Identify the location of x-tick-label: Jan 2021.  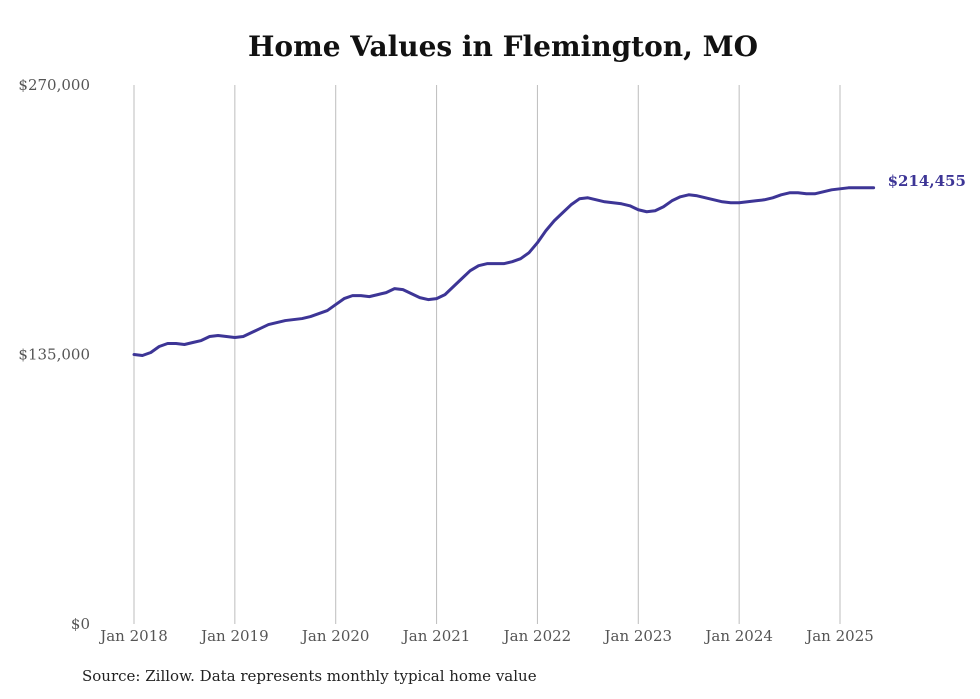
(436, 636).